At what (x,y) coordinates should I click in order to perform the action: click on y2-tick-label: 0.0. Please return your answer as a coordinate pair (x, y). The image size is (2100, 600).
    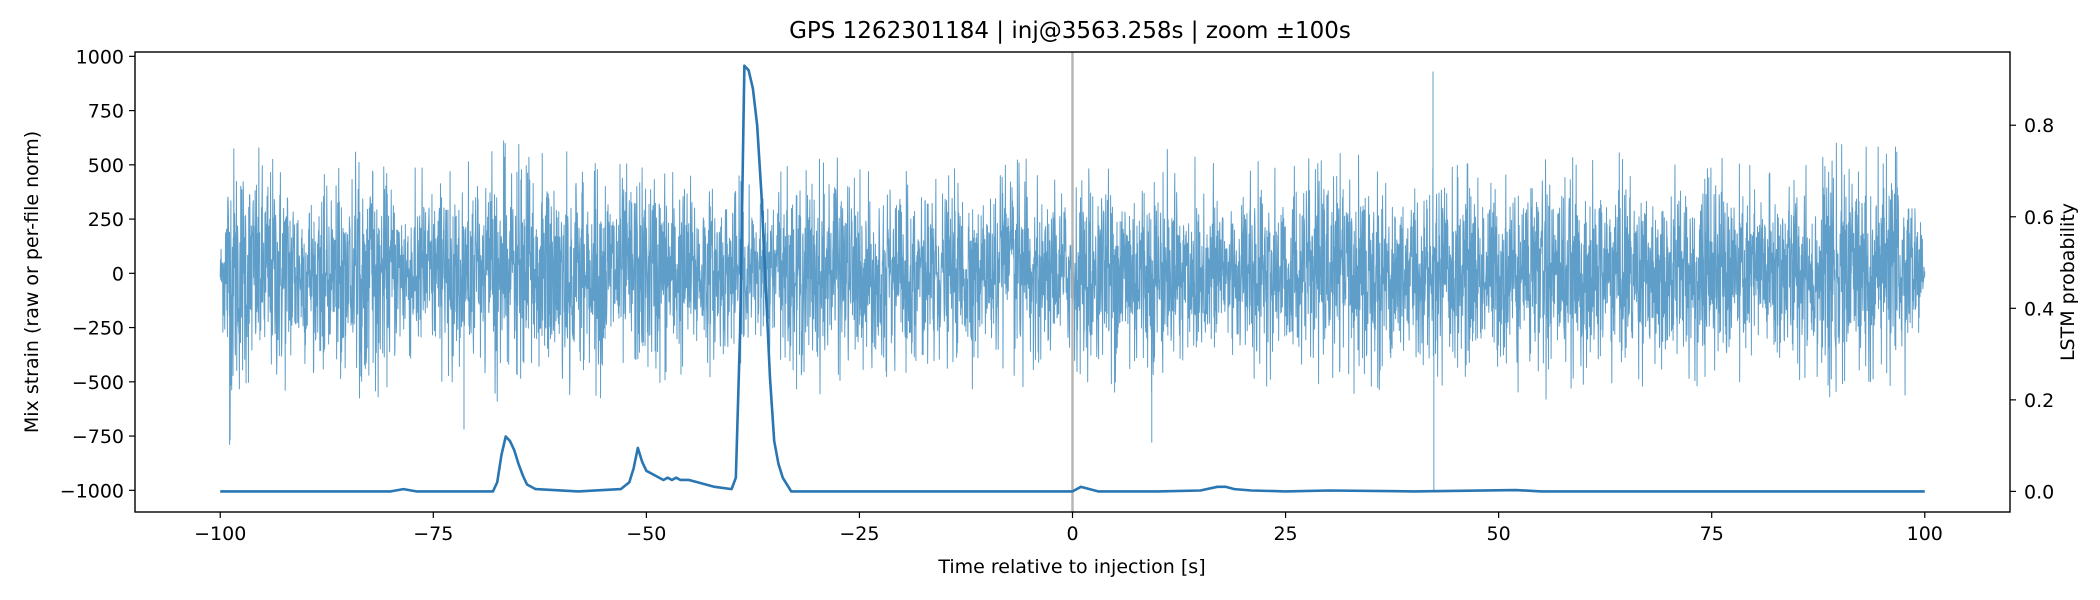
    Looking at the image, I should click on (2039, 492).